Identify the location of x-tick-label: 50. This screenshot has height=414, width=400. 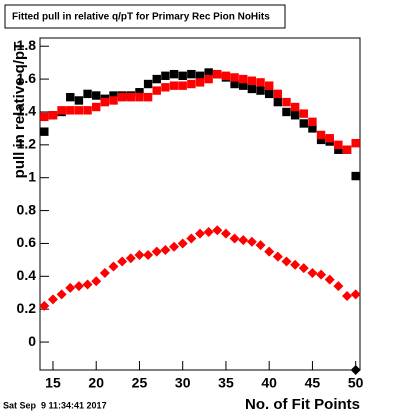
(356, 383).